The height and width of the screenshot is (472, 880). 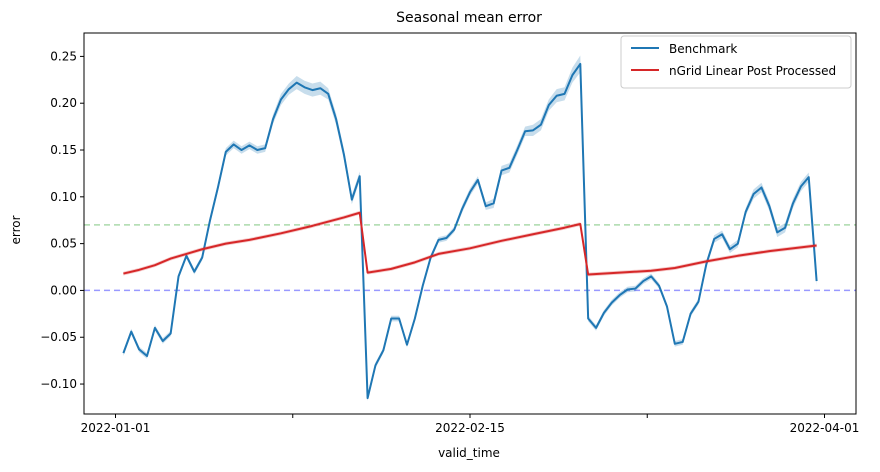 I want to click on y-tick-label: 0.10, so click(x=63, y=197).